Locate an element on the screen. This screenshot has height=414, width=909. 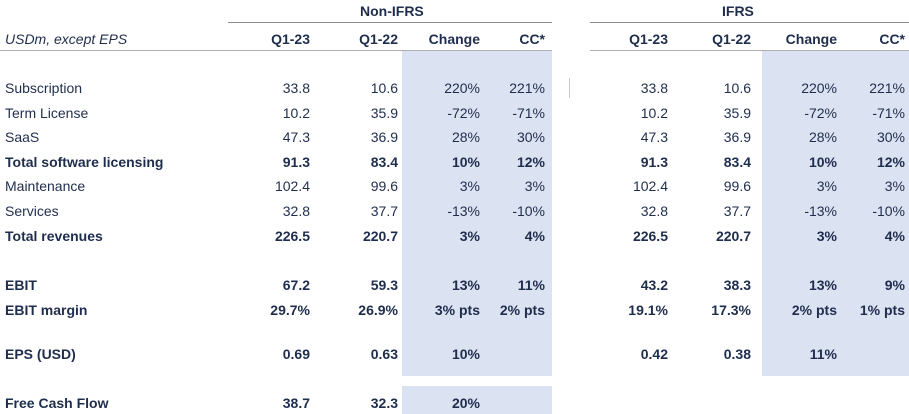
cell-ifrs: 38.3 is located at coordinates (737, 285).